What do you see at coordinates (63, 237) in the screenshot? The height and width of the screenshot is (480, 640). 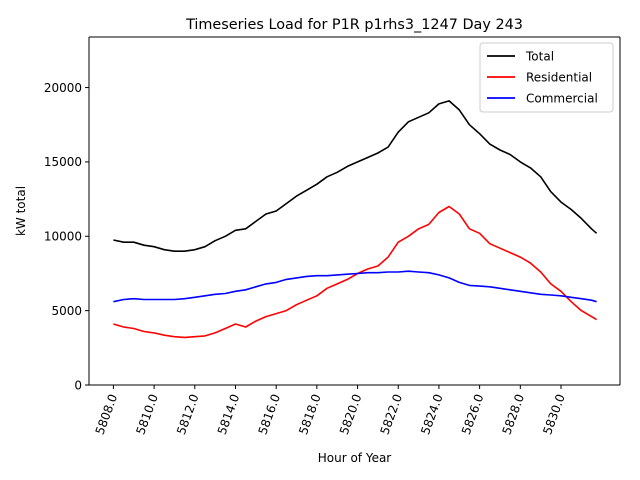 I see `y-tick-label: 10000` at bounding box center [63, 237].